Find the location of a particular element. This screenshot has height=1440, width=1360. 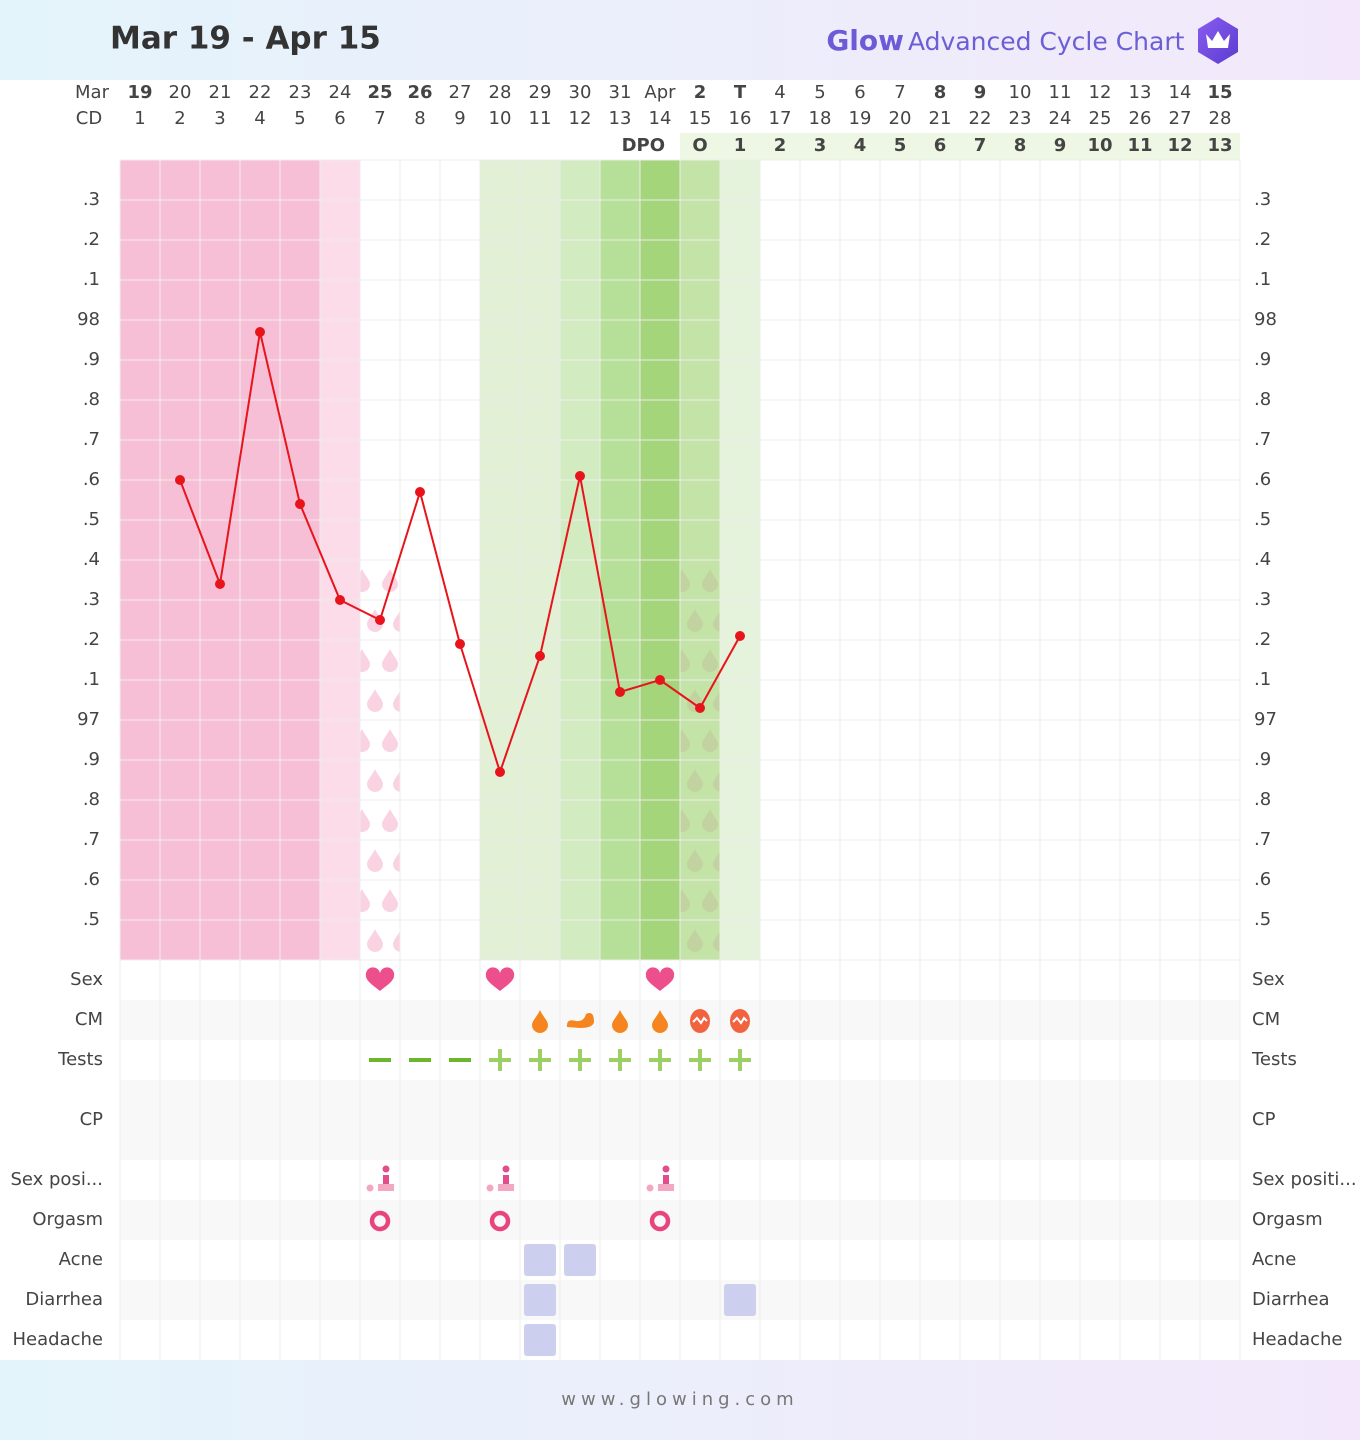

row-label-right: CP is located at coordinates (1264, 1119).